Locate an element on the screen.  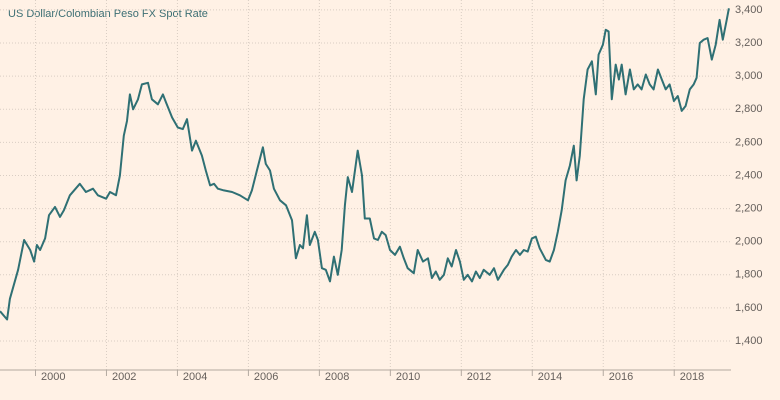
x-tick-label: 2016 is located at coordinates (621, 377).